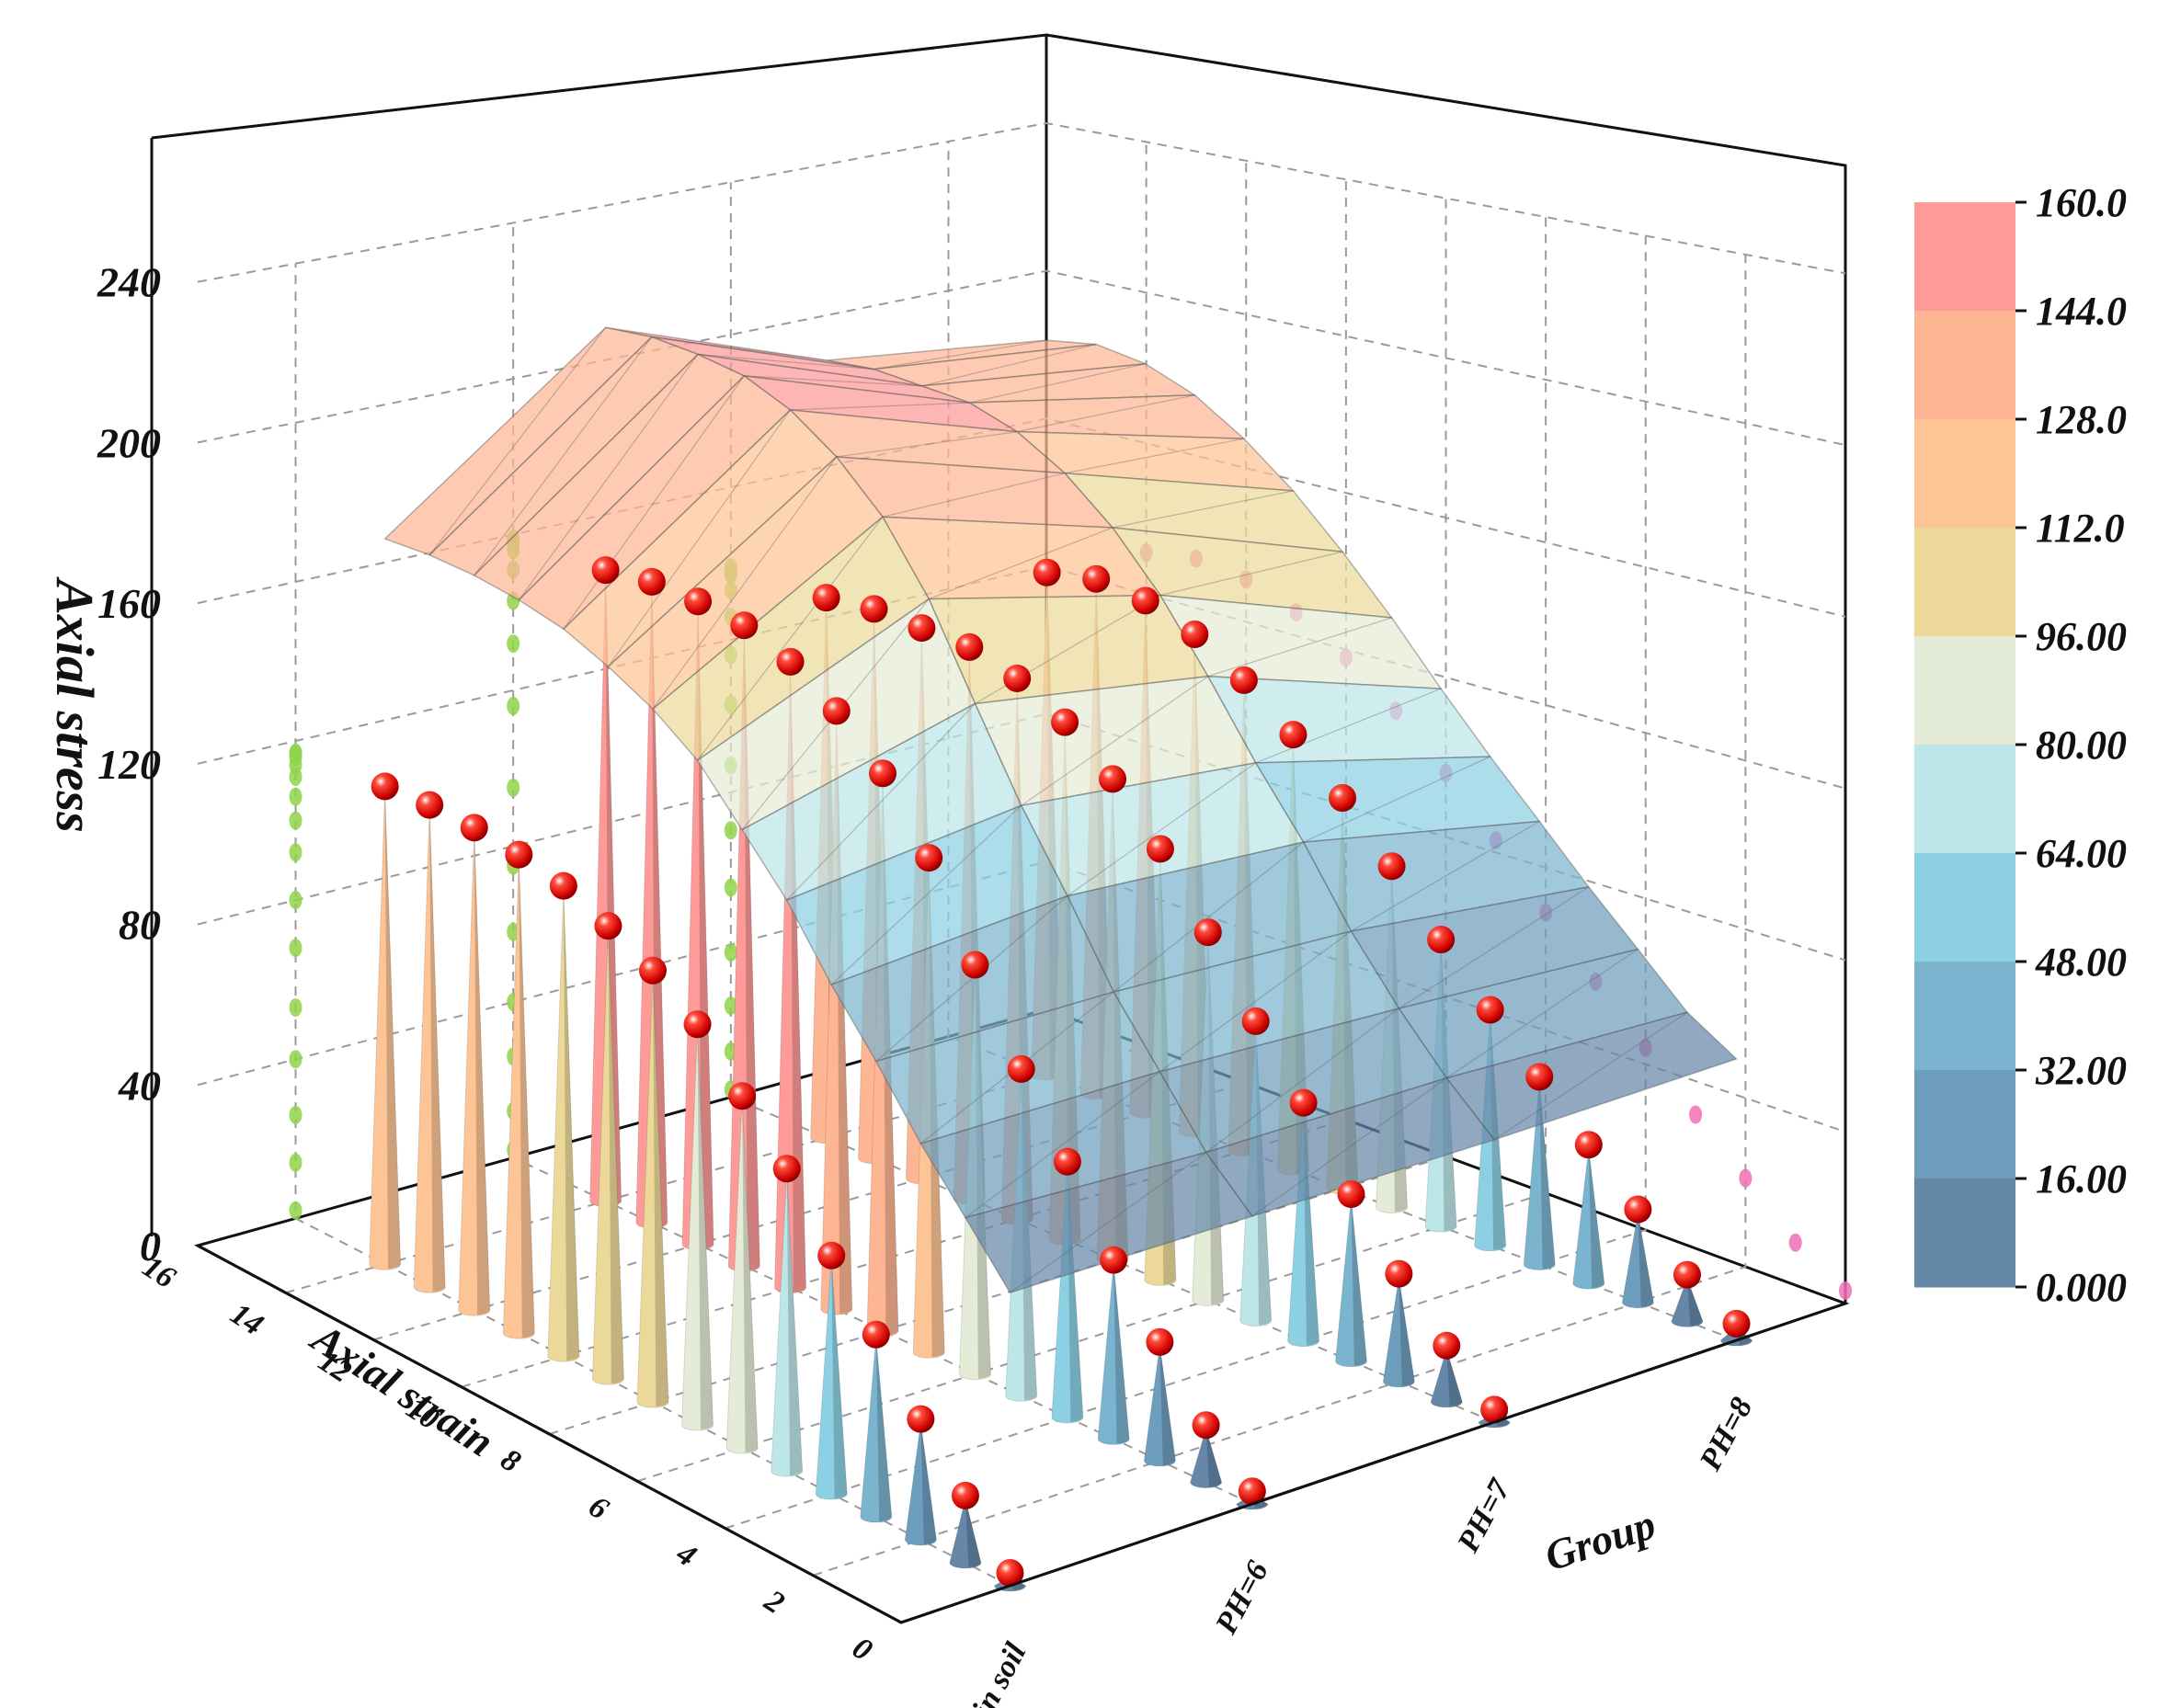 The height and width of the screenshot is (1708, 2158). Describe the element at coordinates (140, 925) in the screenshot. I see `z-tick-label: 80` at that location.